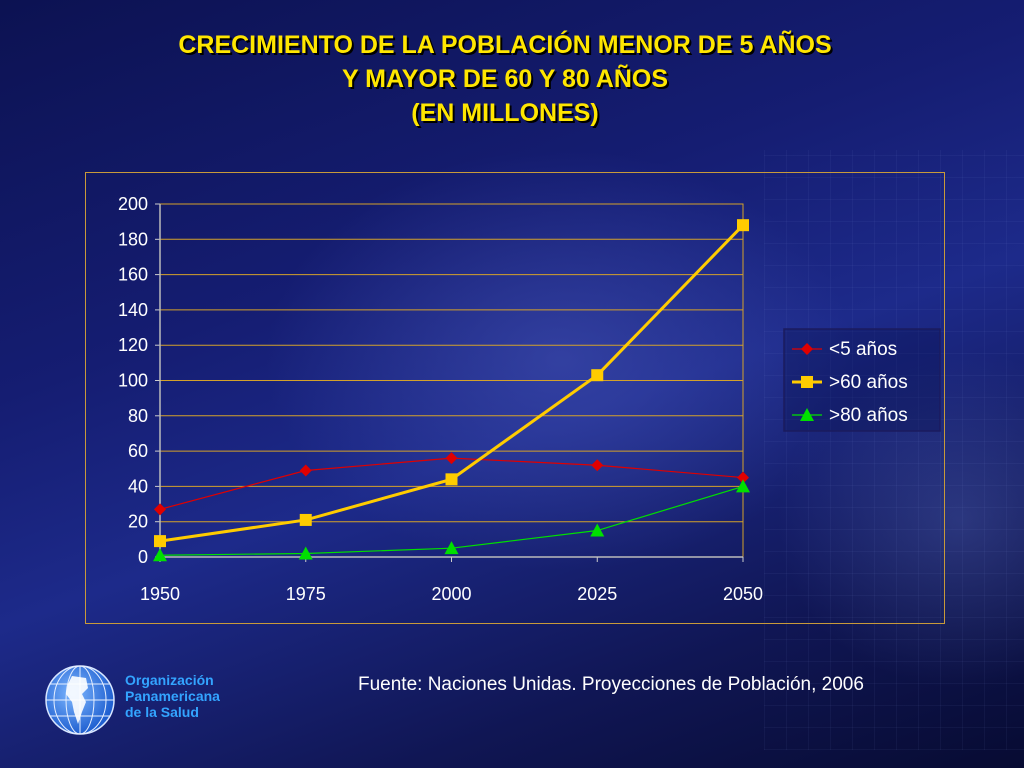  Describe the element at coordinates (138, 451) in the screenshot. I see `y-tick-label: 60` at that location.